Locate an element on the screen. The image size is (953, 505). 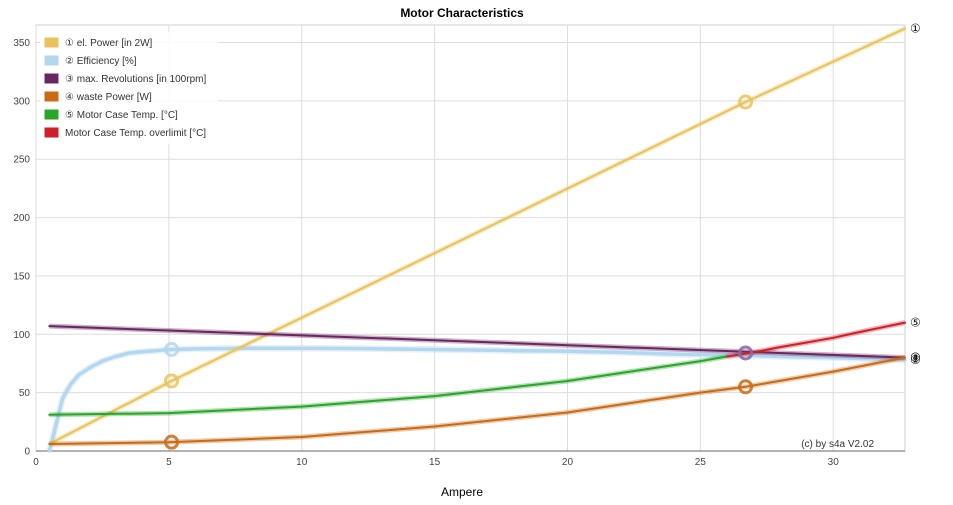
series-end-label: ④ is located at coordinates (915, 358).